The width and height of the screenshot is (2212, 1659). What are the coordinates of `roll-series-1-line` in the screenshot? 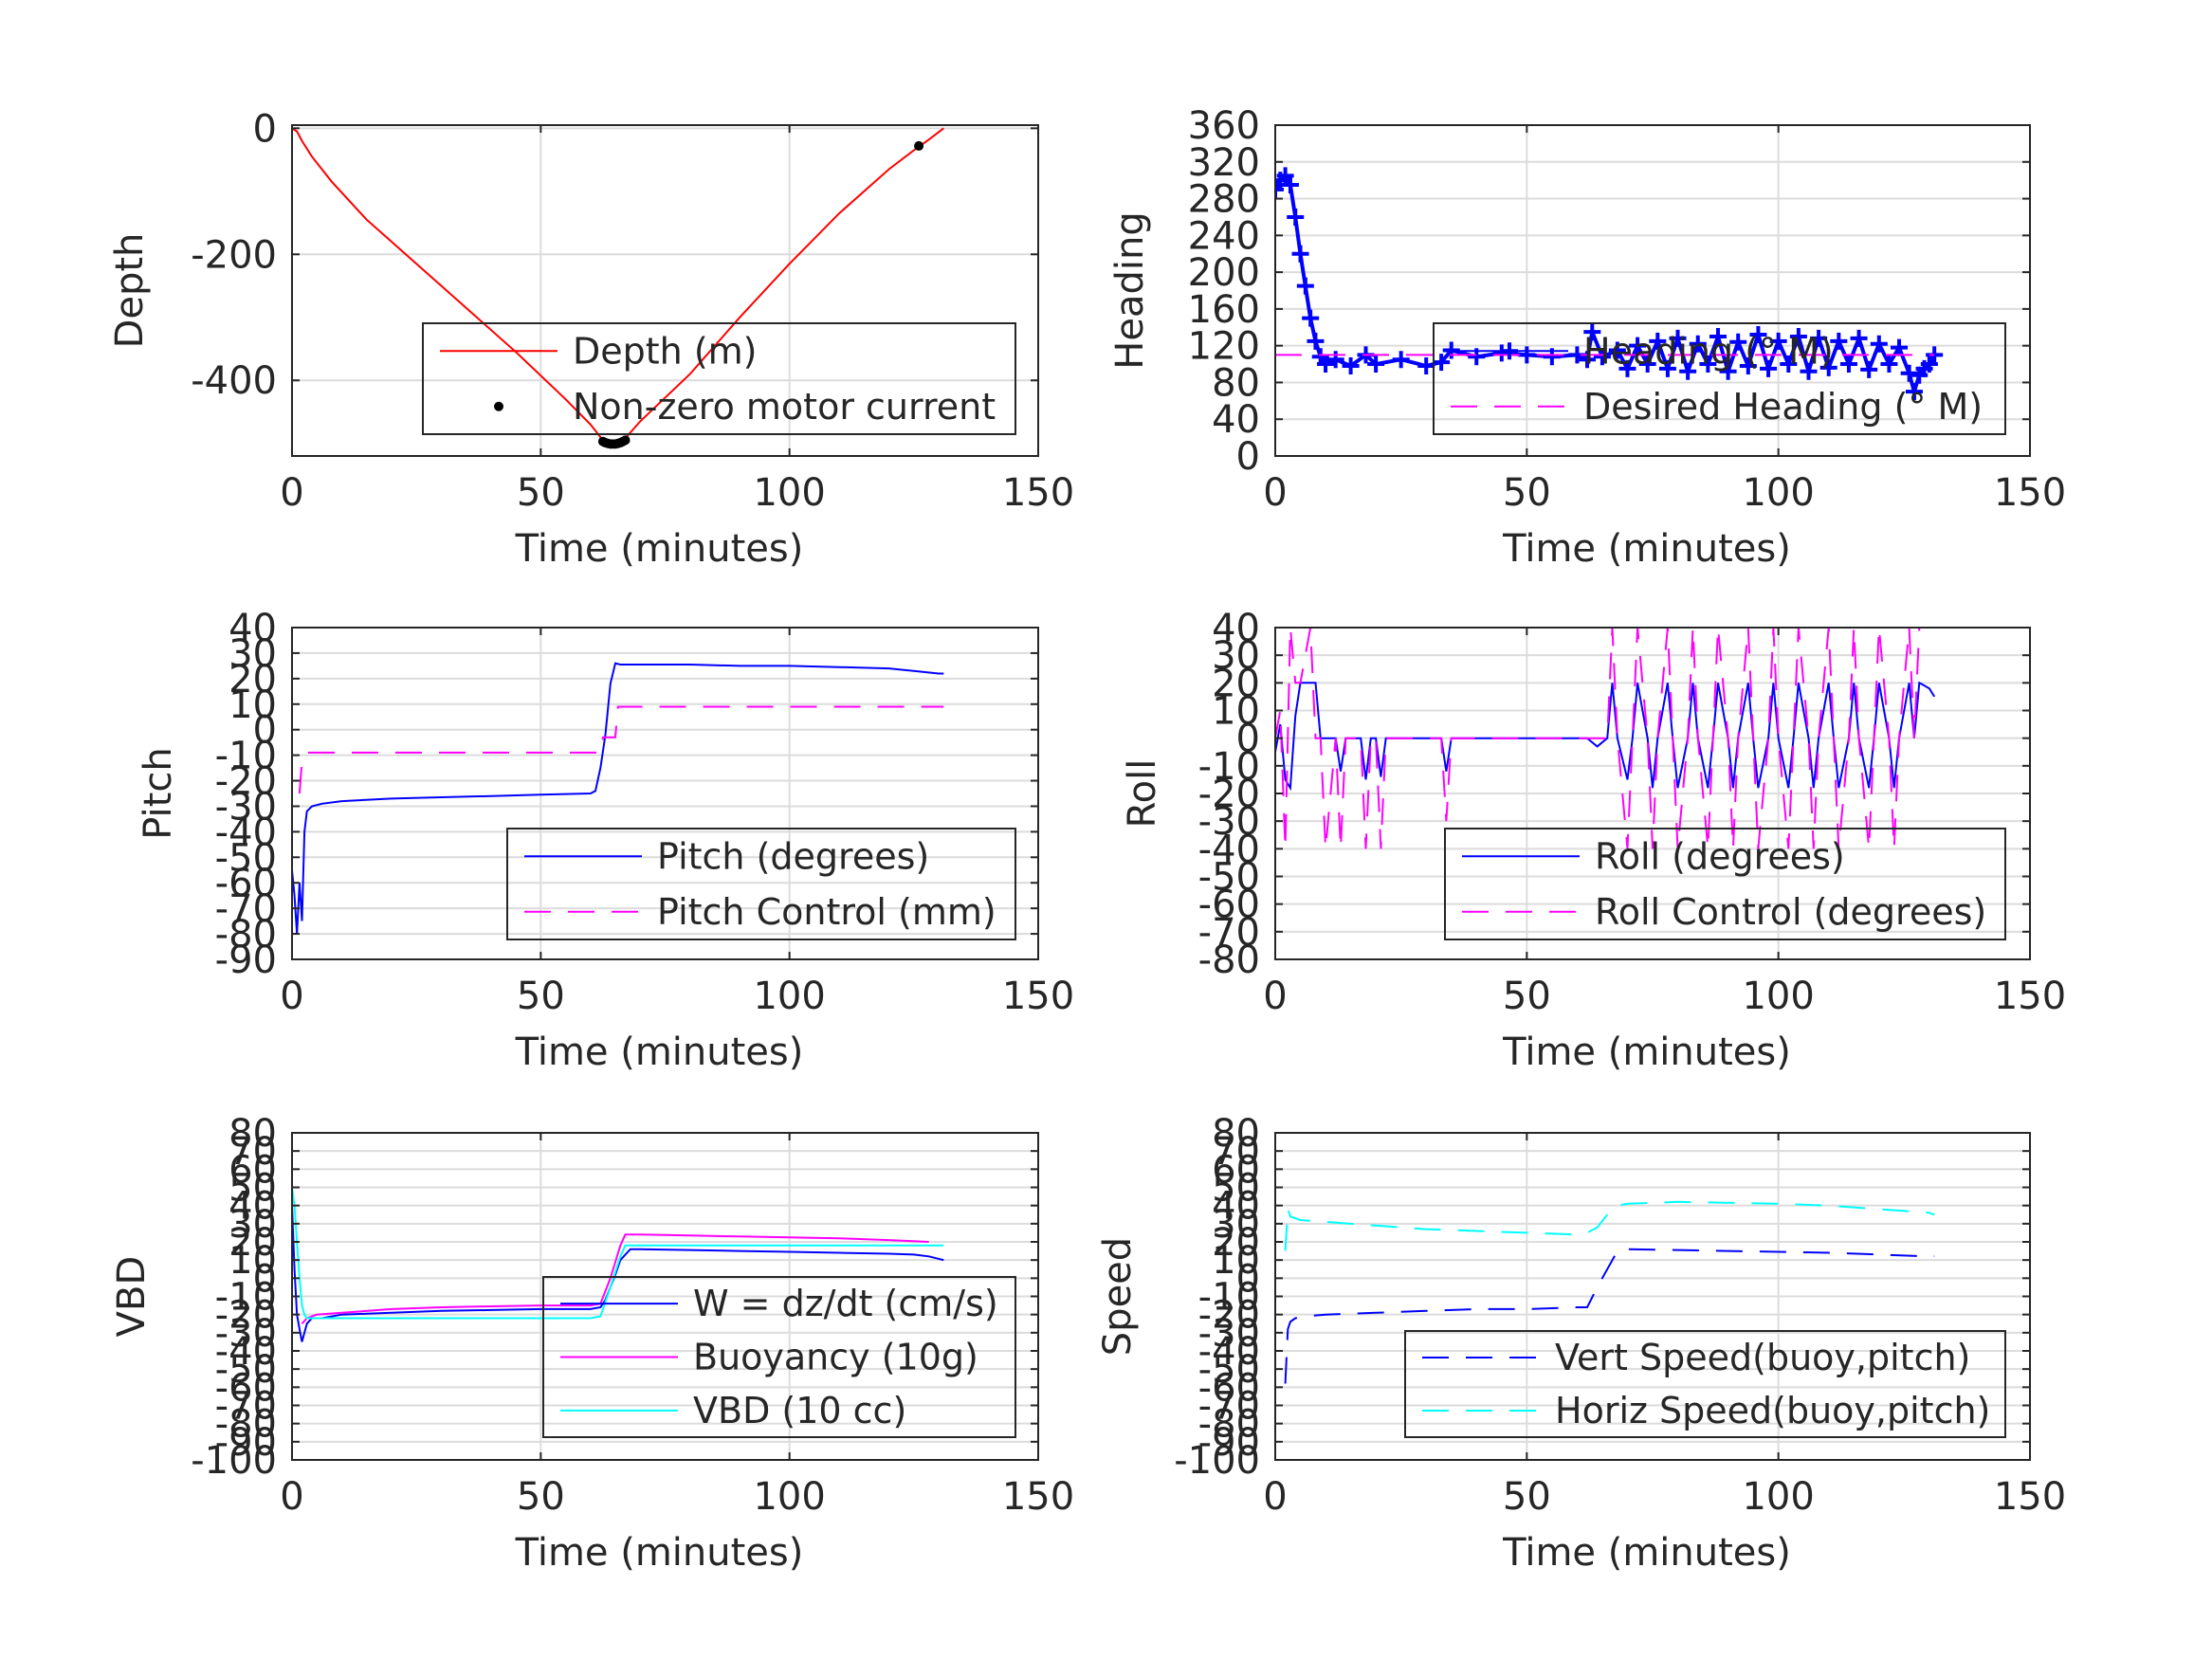 It's located at (1605, 738).